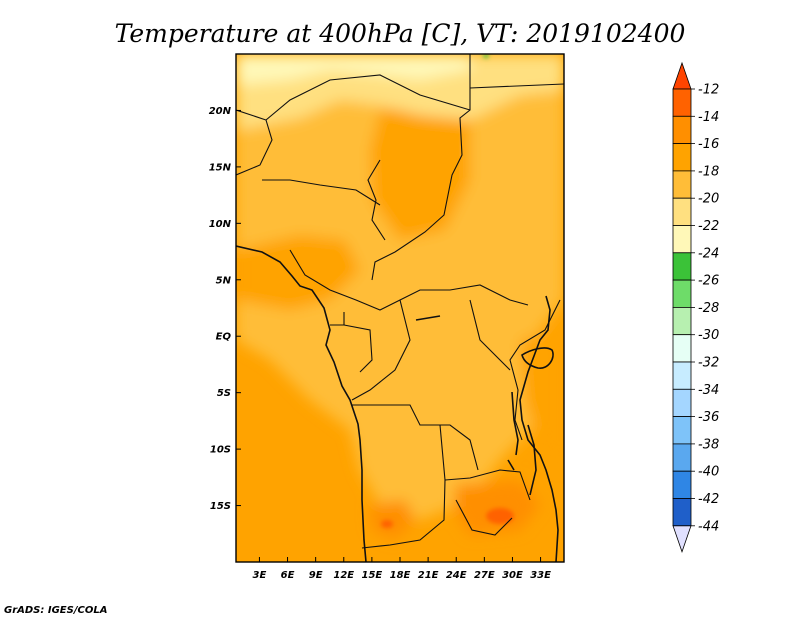 The height and width of the screenshot is (618, 800). What do you see at coordinates (387, 524) in the screenshot?
I see `field-hotspot-12-west` at bounding box center [387, 524].